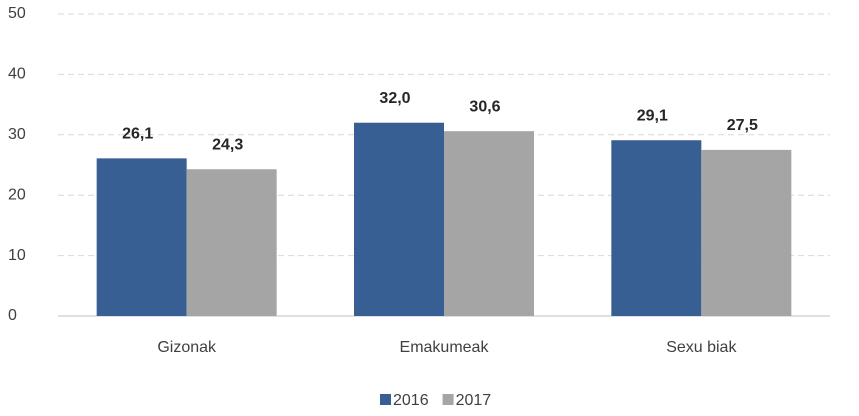 This screenshot has width=859, height=416. I want to click on y-tick-label: 10, so click(17, 255).